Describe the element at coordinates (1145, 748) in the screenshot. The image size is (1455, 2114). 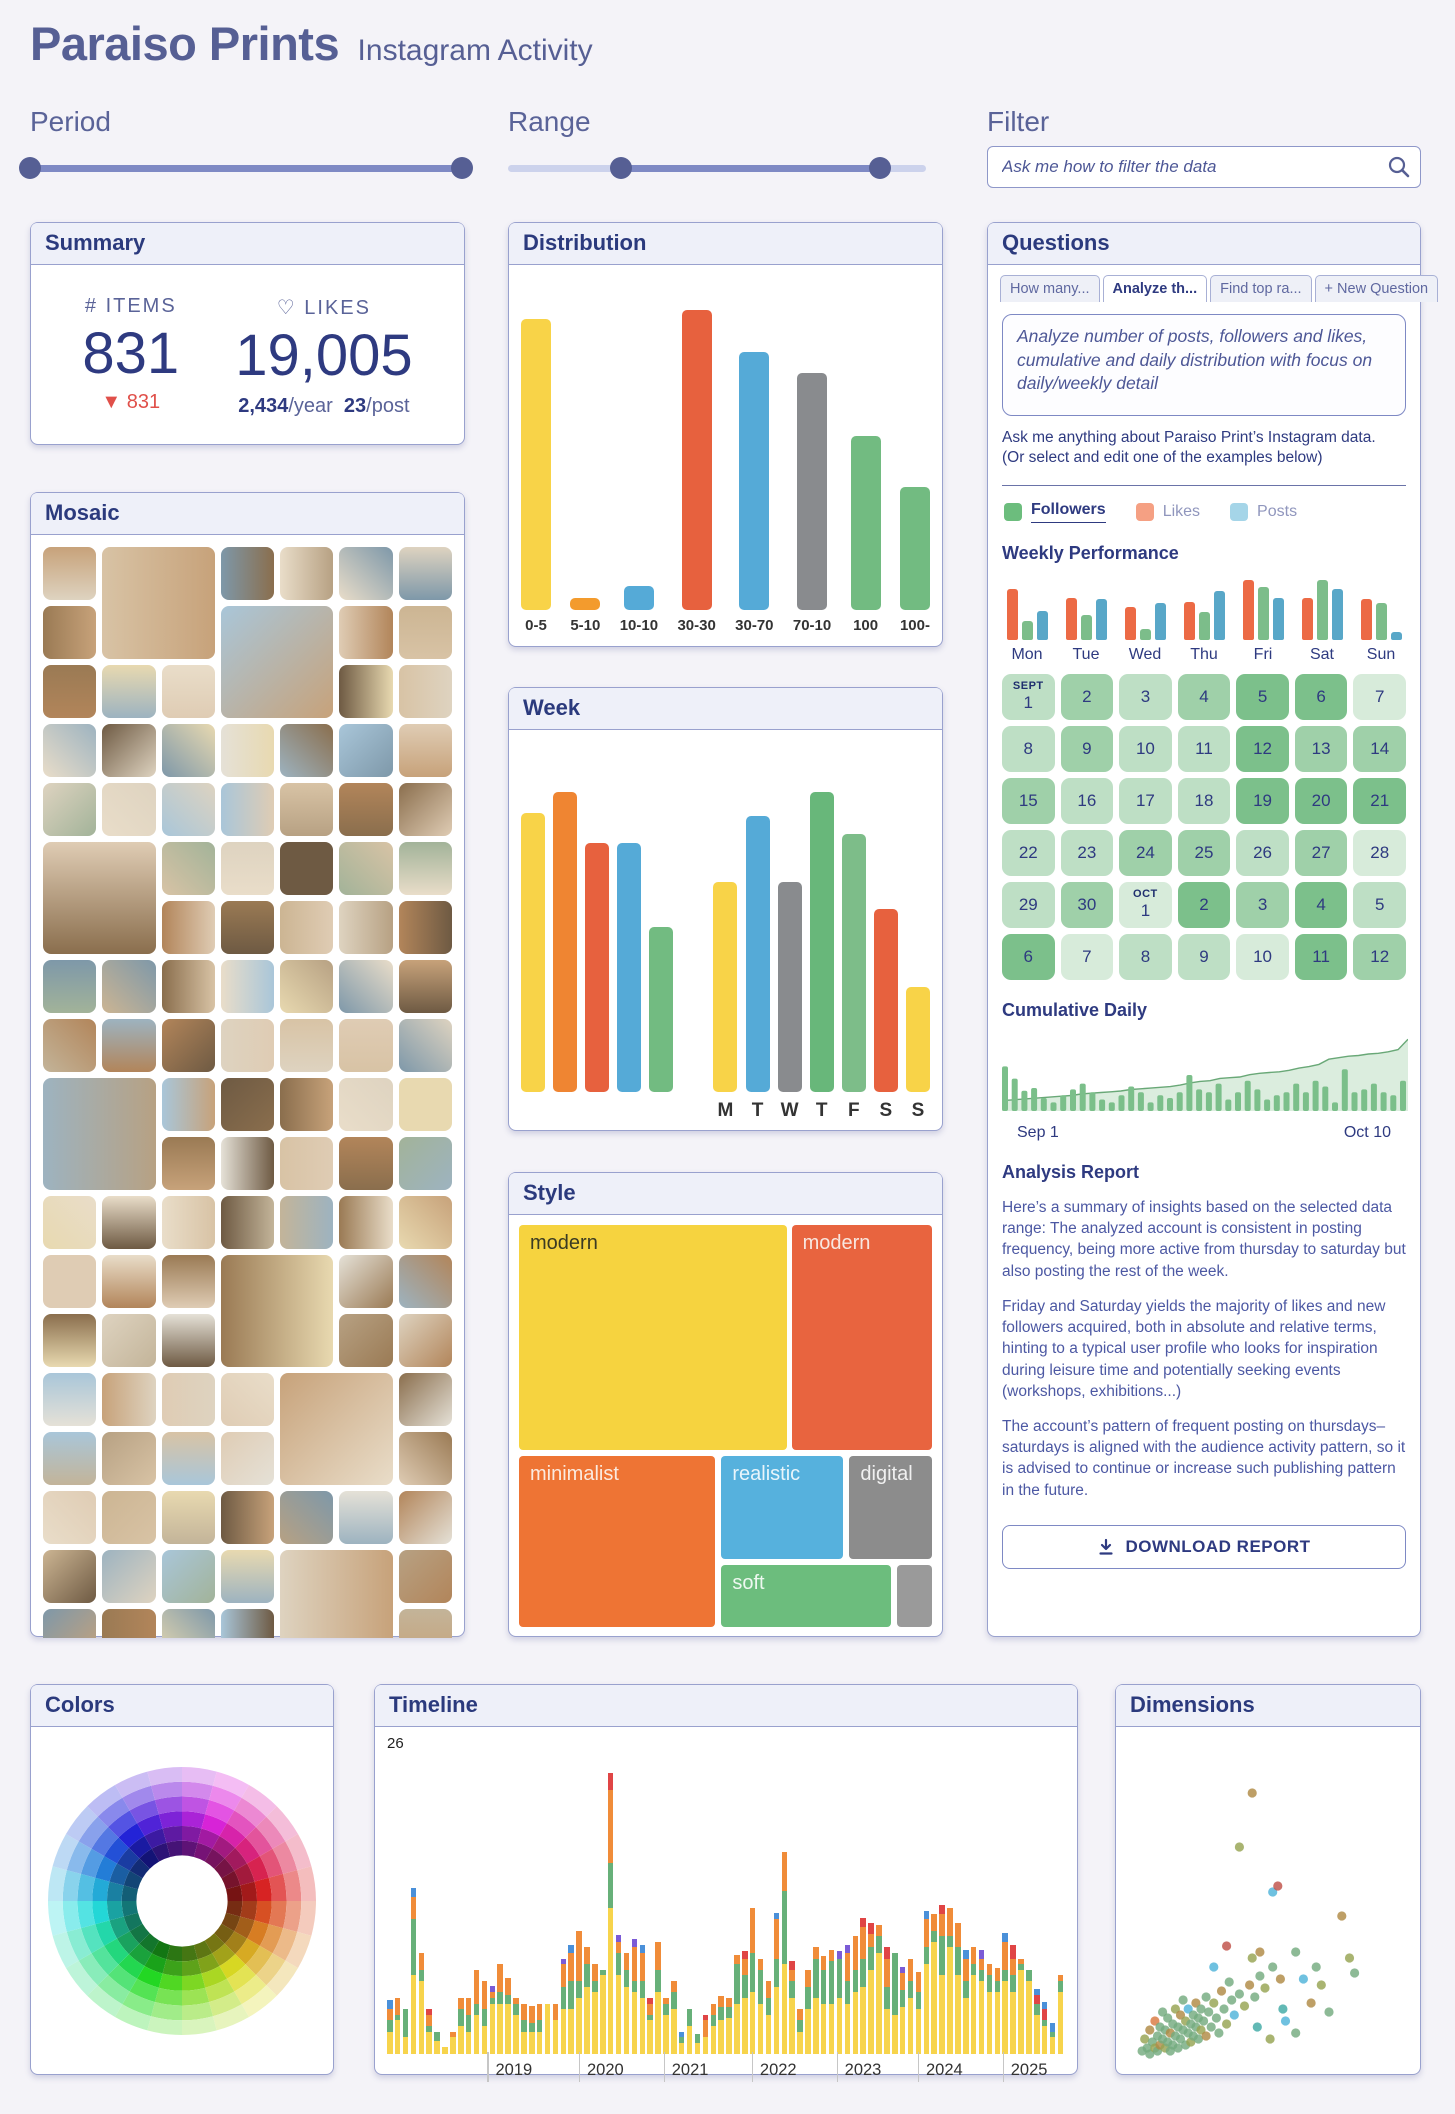
I see `calendar-day-cell: 10` at that location.